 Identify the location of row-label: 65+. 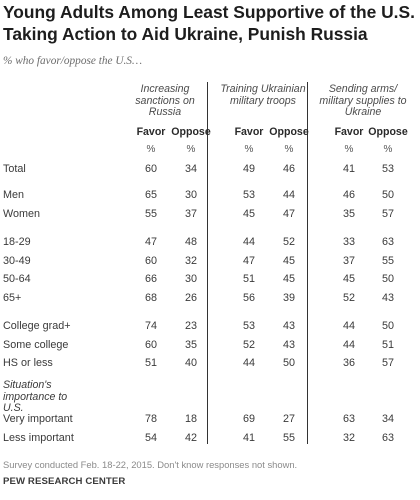
(12, 298).